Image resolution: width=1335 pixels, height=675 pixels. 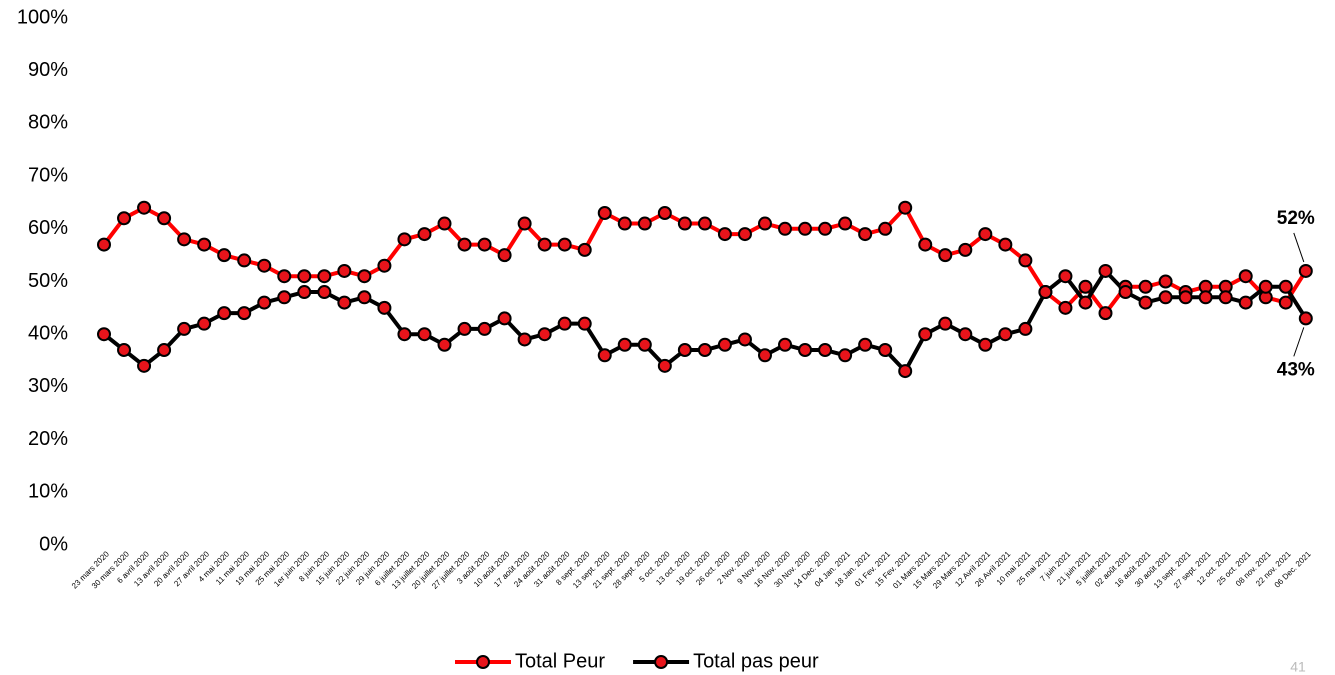 I want to click on data-label: 43%, so click(x=1296, y=369).